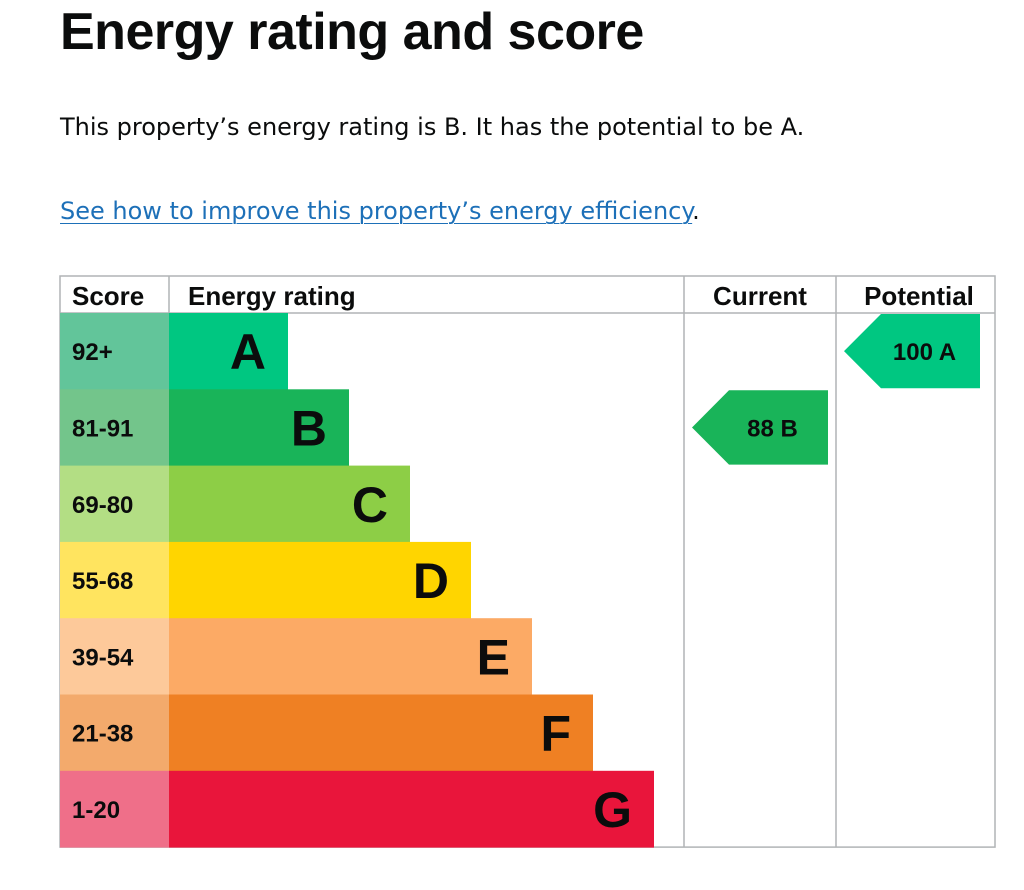 This screenshot has width=1024, height=890. I want to click on rating-bar-f, so click(381, 733).